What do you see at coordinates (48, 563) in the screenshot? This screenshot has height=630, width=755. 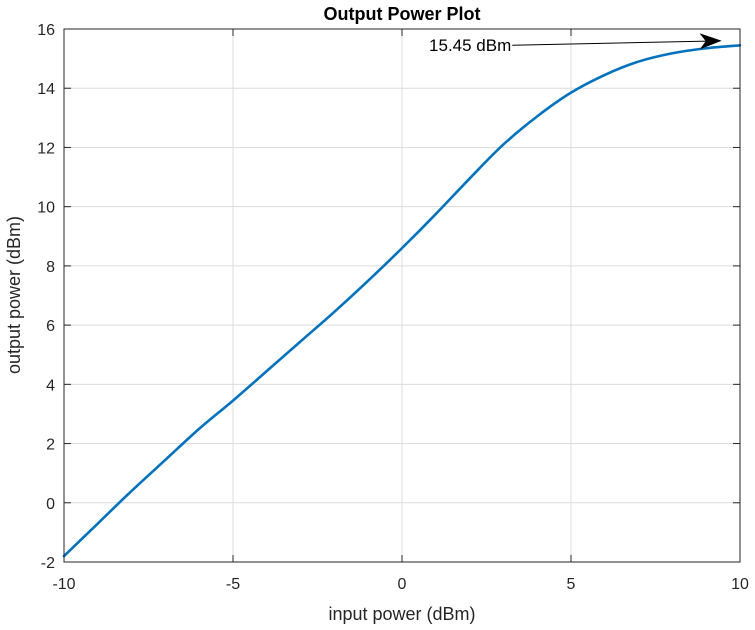 I see `y-tick-label: -2` at bounding box center [48, 563].